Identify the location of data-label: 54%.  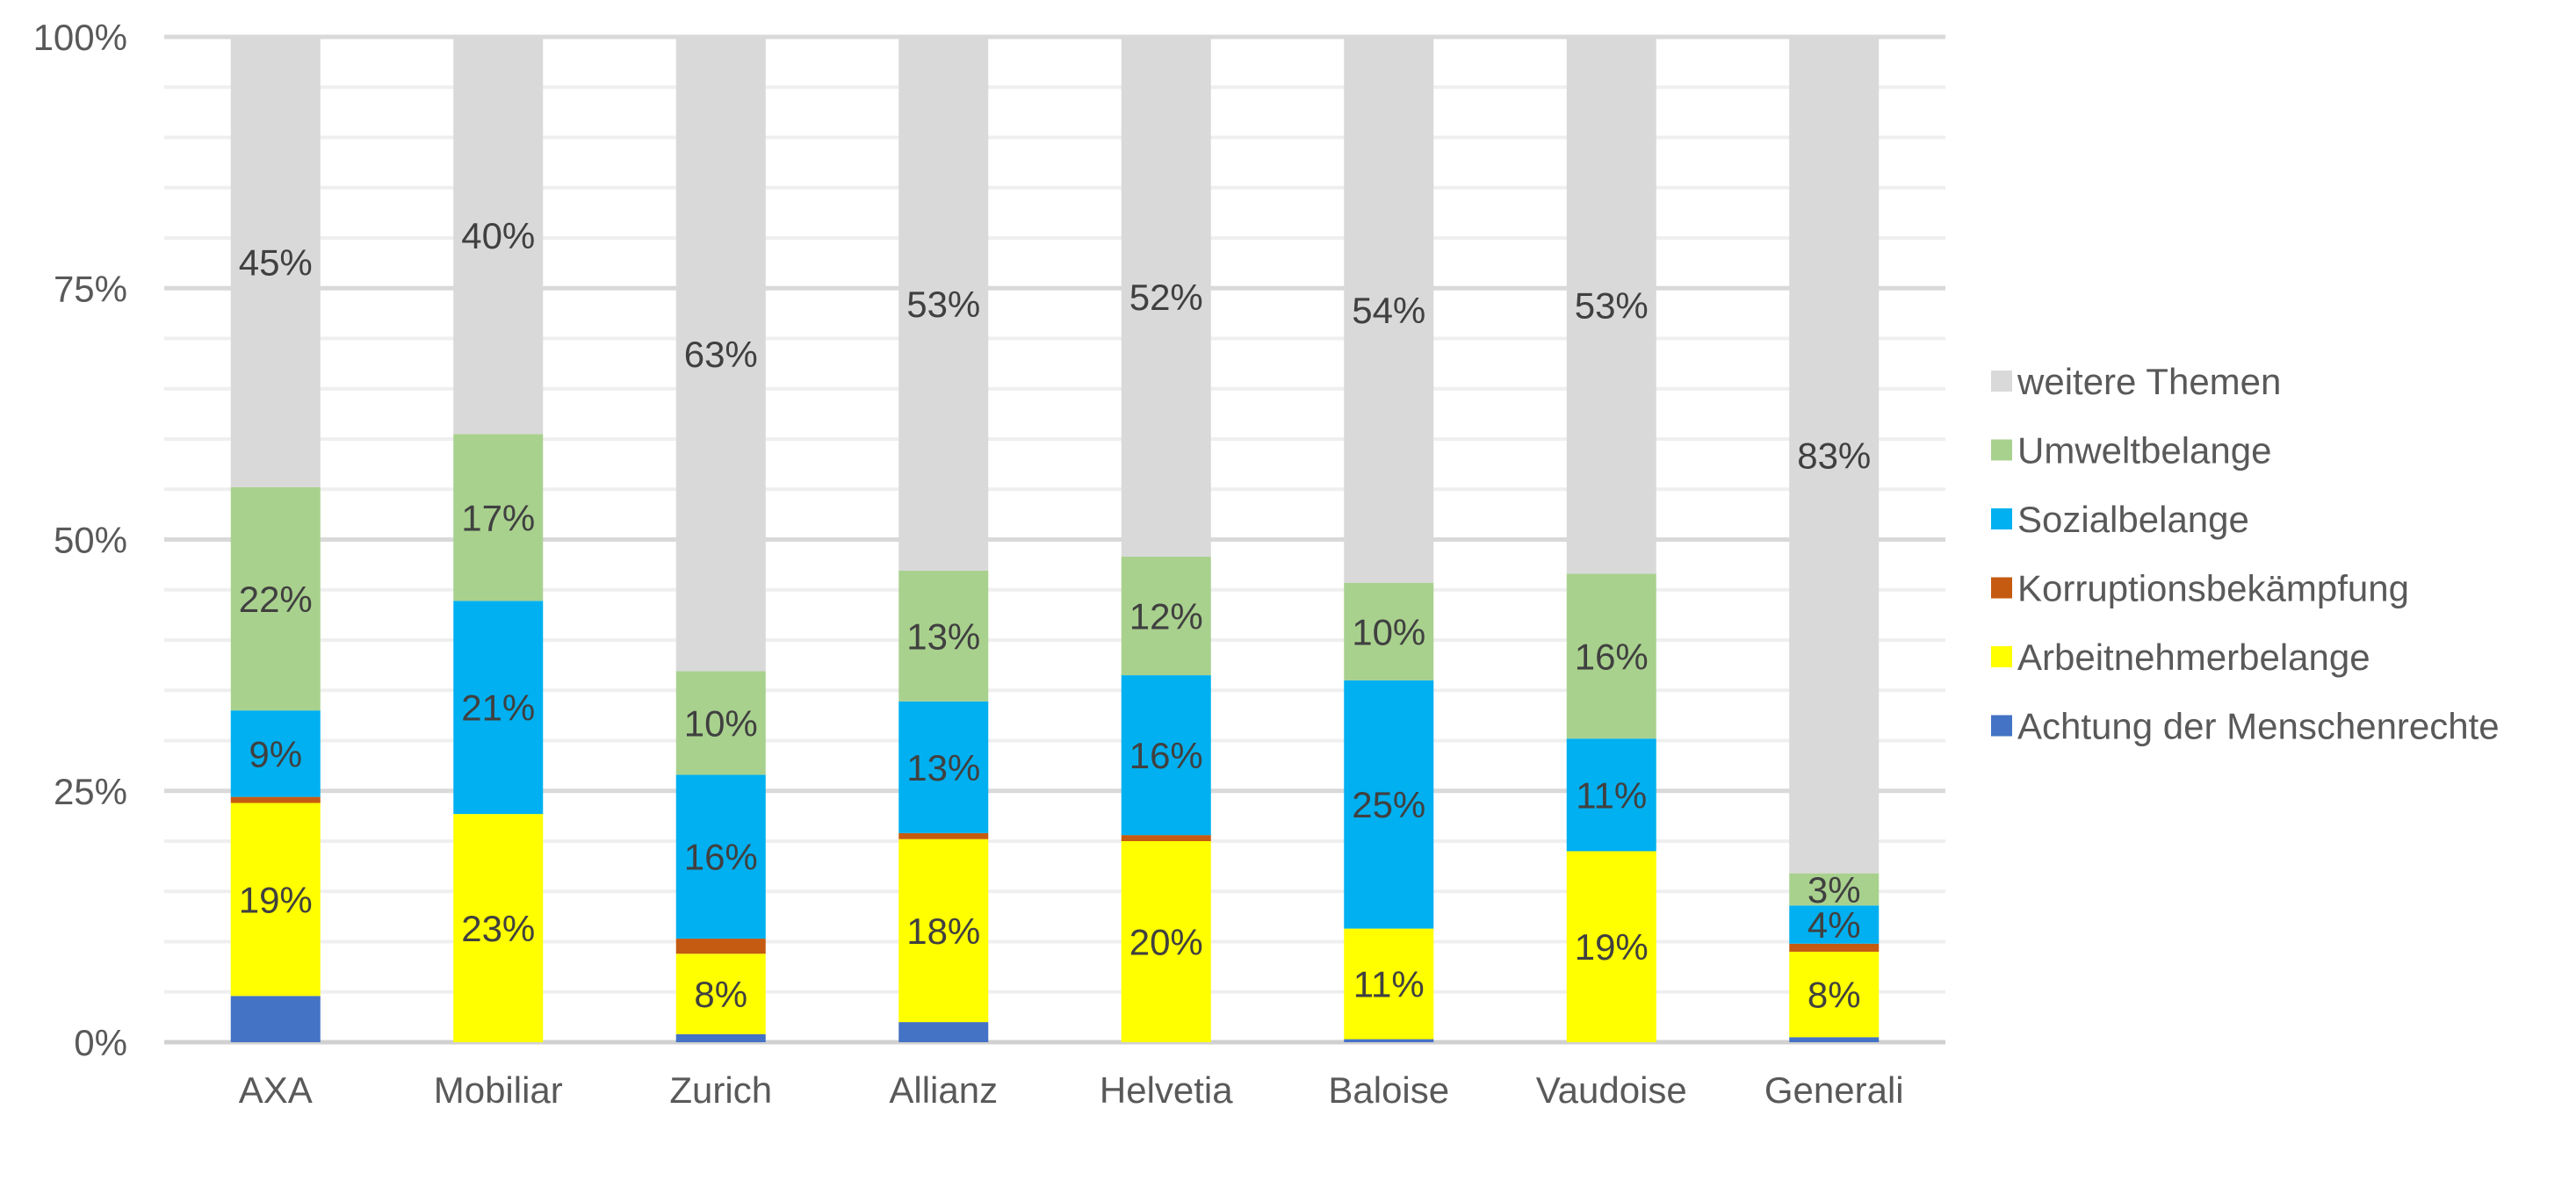
(1388, 311).